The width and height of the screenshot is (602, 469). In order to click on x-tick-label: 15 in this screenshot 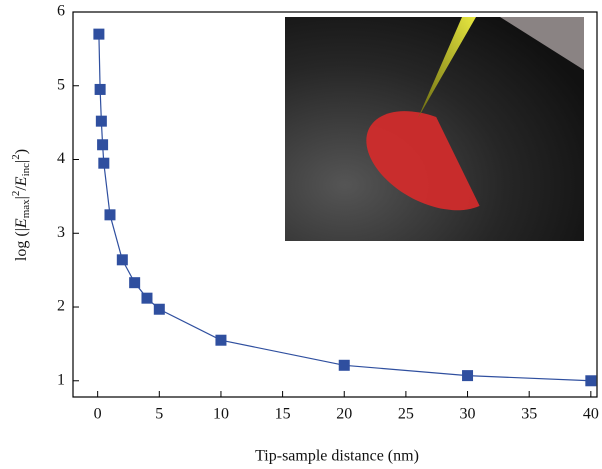, I will do `click(283, 414)`.